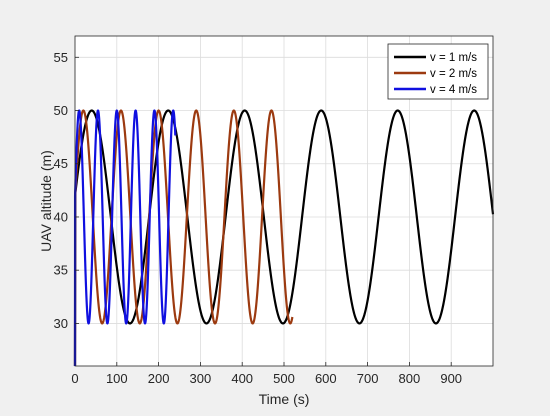  Describe the element at coordinates (201, 378) in the screenshot. I see `x-tick-label: 300` at that location.